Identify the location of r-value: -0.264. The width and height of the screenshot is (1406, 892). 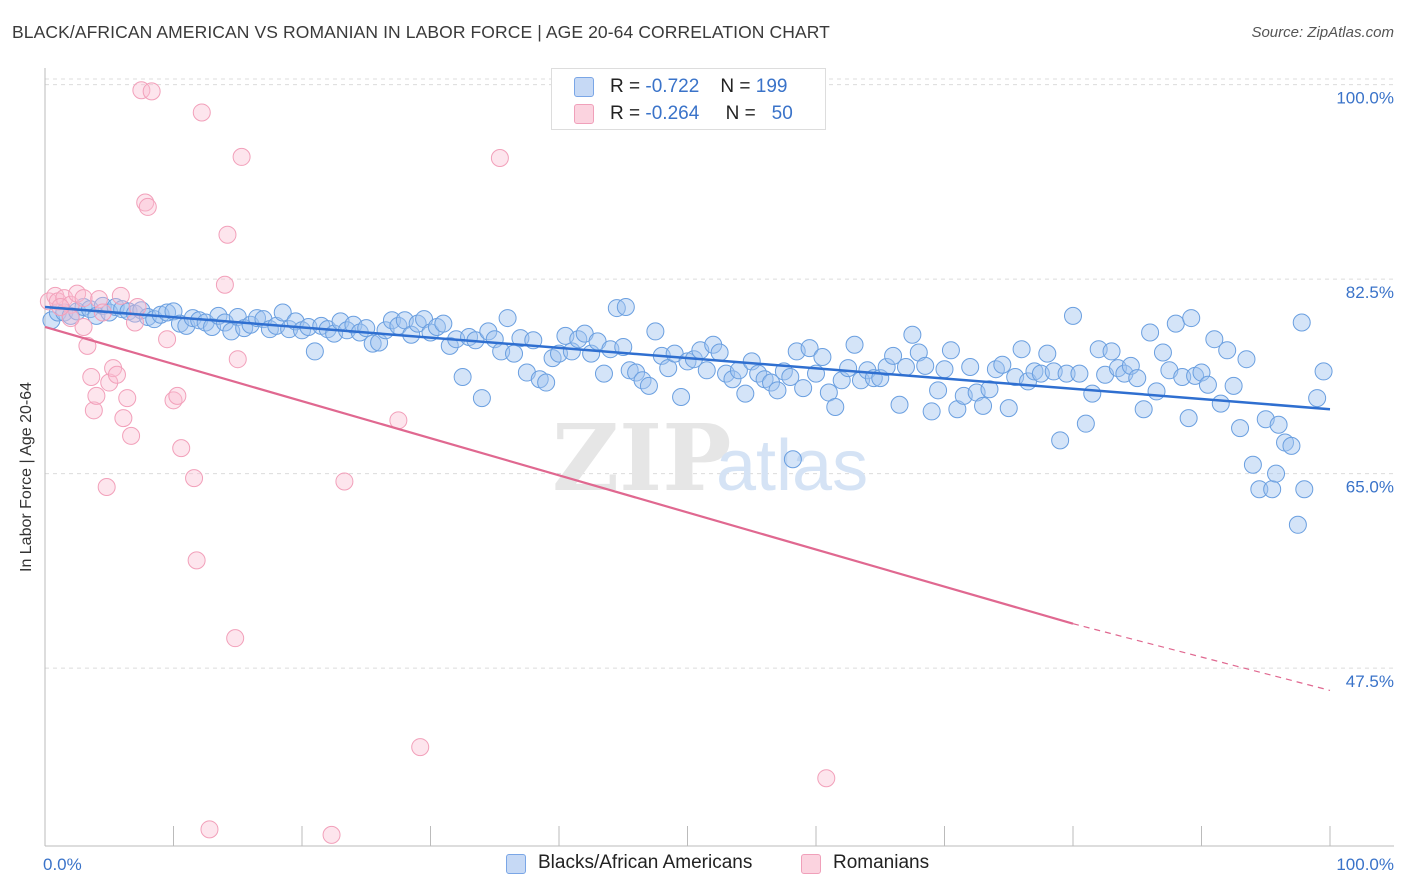
(672, 113).